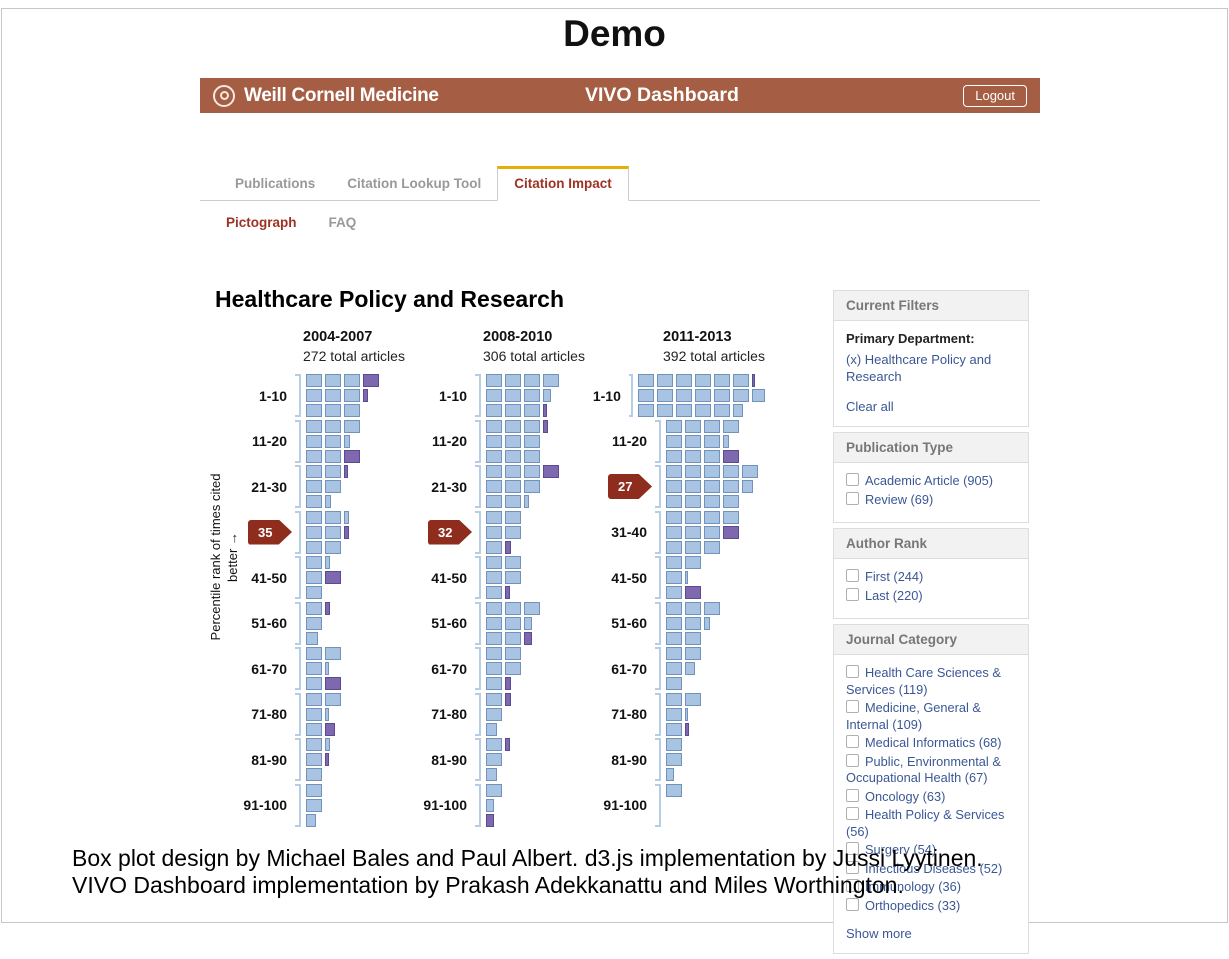 Image resolution: width=1229 pixels, height=959 pixels. What do you see at coordinates (261, 222) in the screenshot?
I see `subtab-pictograph: Pictograph` at bounding box center [261, 222].